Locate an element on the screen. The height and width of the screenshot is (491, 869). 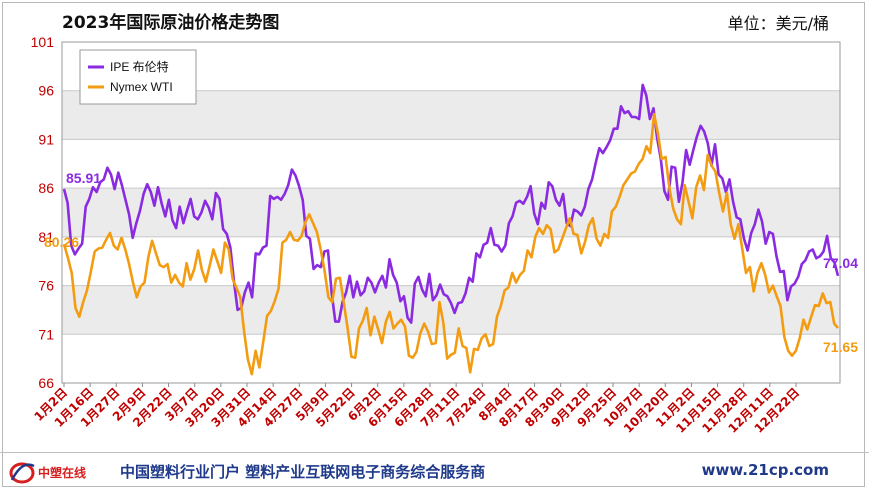
y-tick-label: 101 is located at coordinates (43, 42).